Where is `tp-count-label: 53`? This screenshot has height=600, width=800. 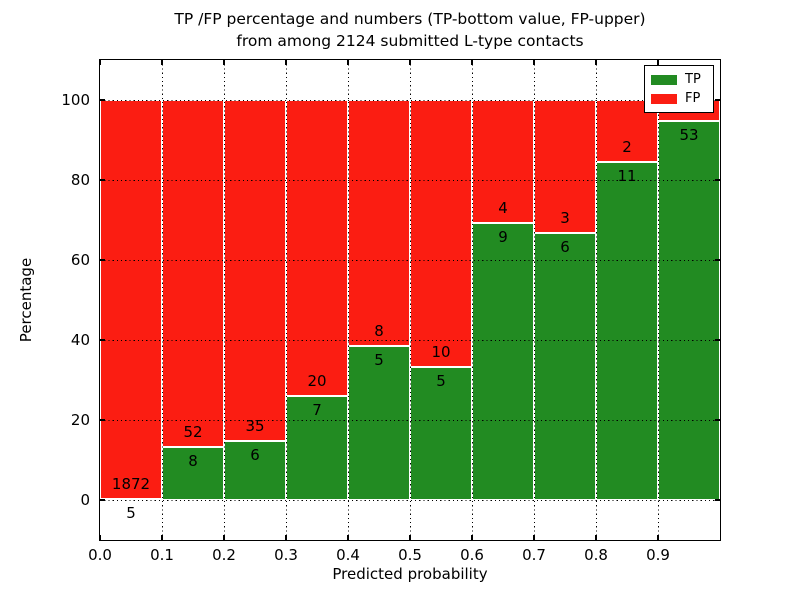 tp-count-label: 53 is located at coordinates (689, 135).